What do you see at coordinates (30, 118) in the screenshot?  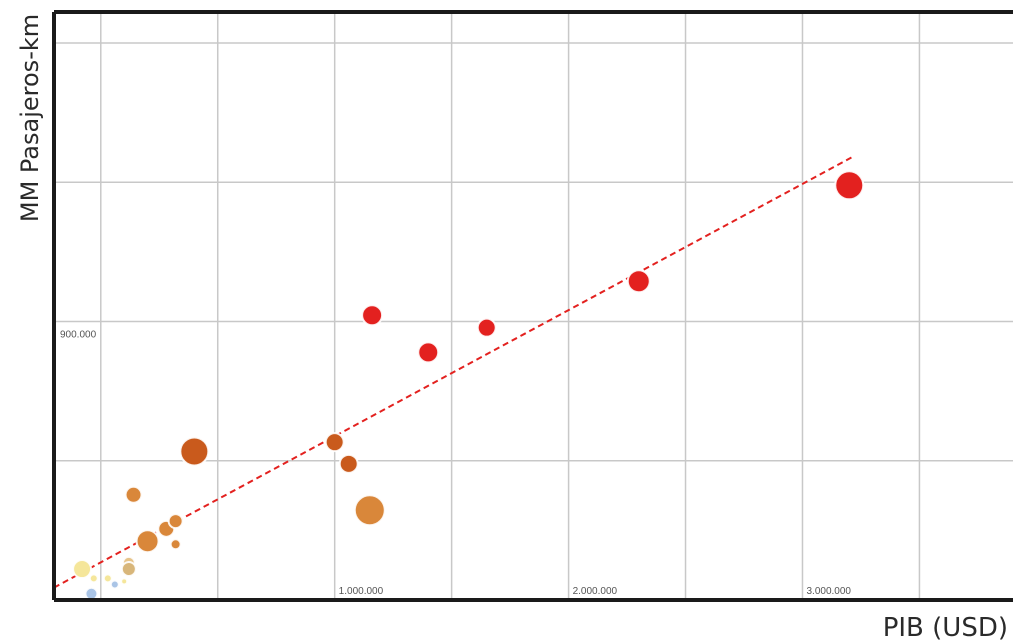 I see `y-axis-label: MM Pasajeros-km` at bounding box center [30, 118].